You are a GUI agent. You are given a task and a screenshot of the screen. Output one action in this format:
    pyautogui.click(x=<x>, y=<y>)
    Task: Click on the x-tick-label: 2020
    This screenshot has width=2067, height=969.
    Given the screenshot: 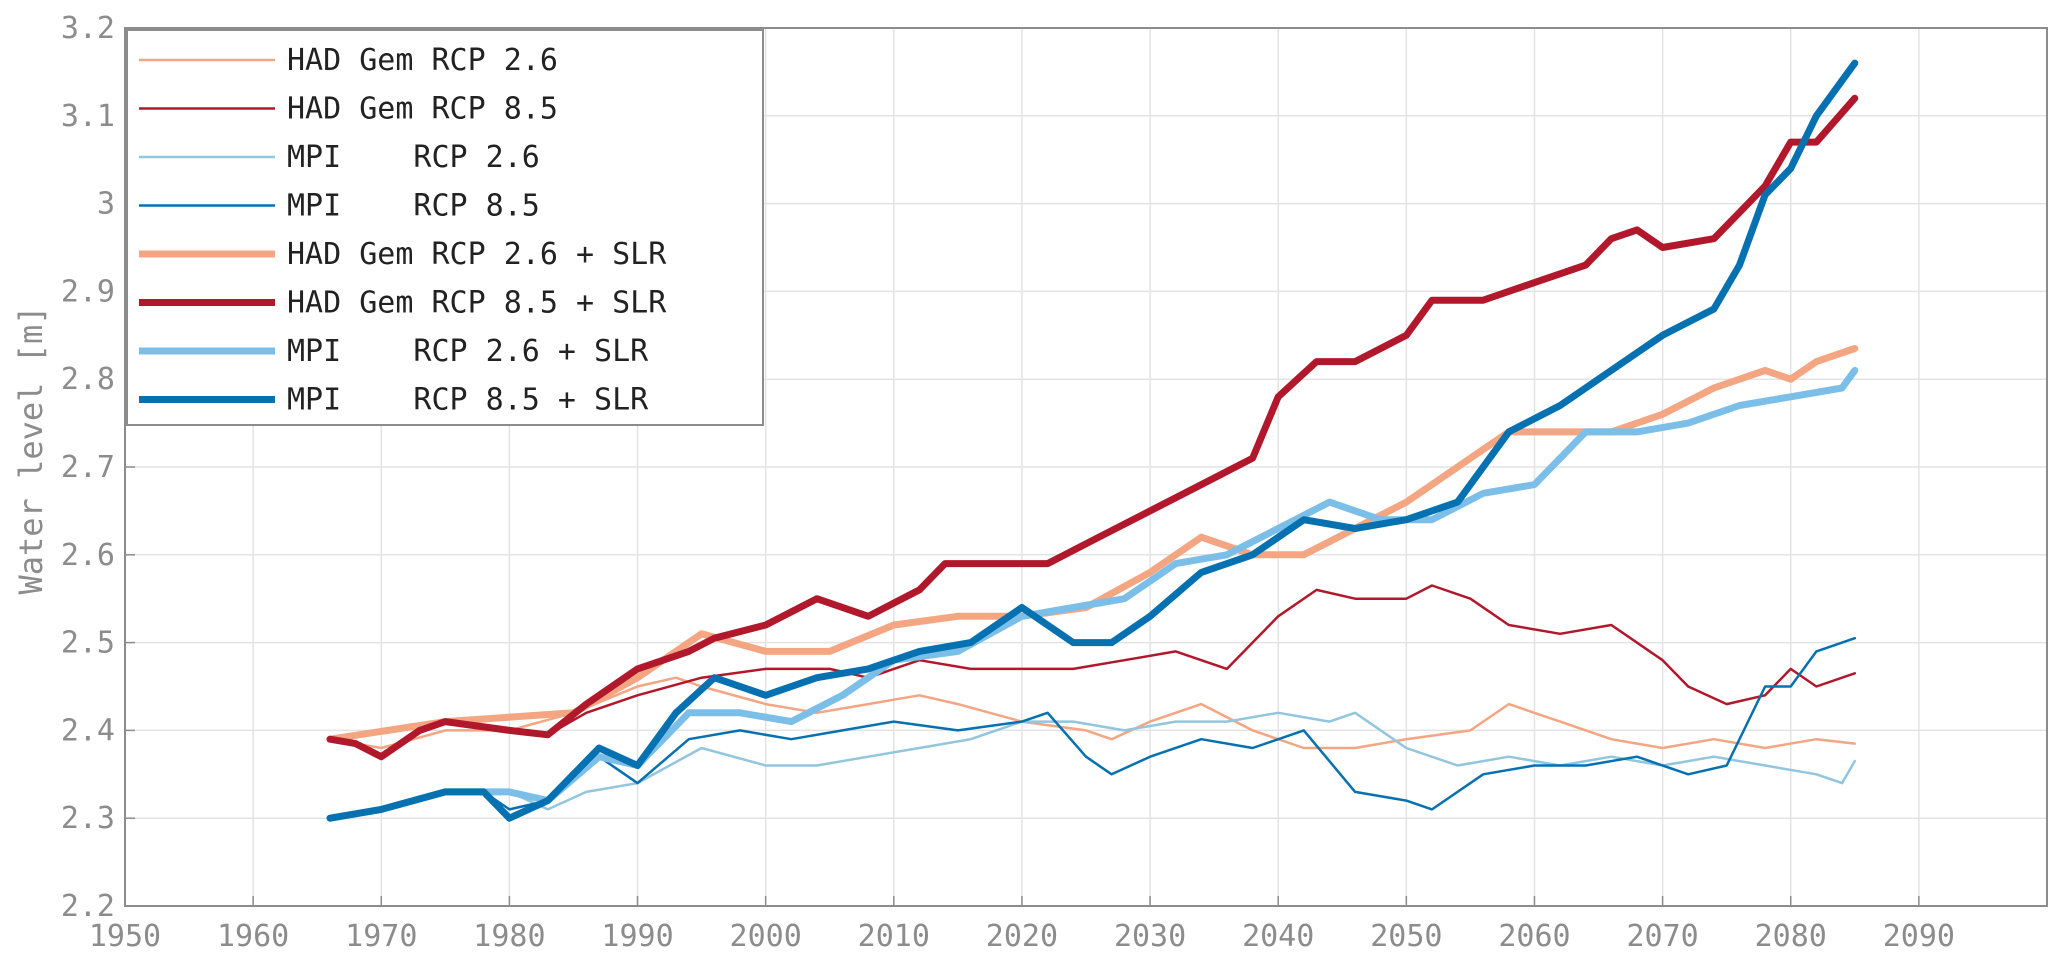 What is the action you would take?
    pyautogui.click(x=1022, y=936)
    